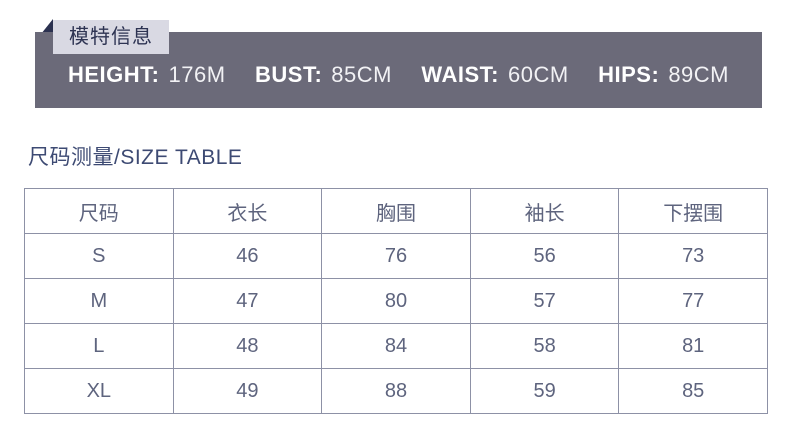 This screenshot has height=443, width=790. I want to click on stat-height-value: 176M, so click(197, 74).